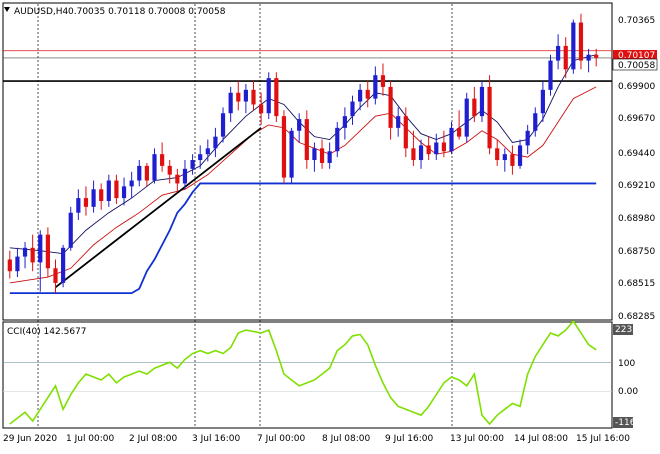 The width and height of the screenshot is (660, 454). What do you see at coordinates (623, 422) in the screenshot?
I see `cci-tag-min` at bounding box center [623, 422].